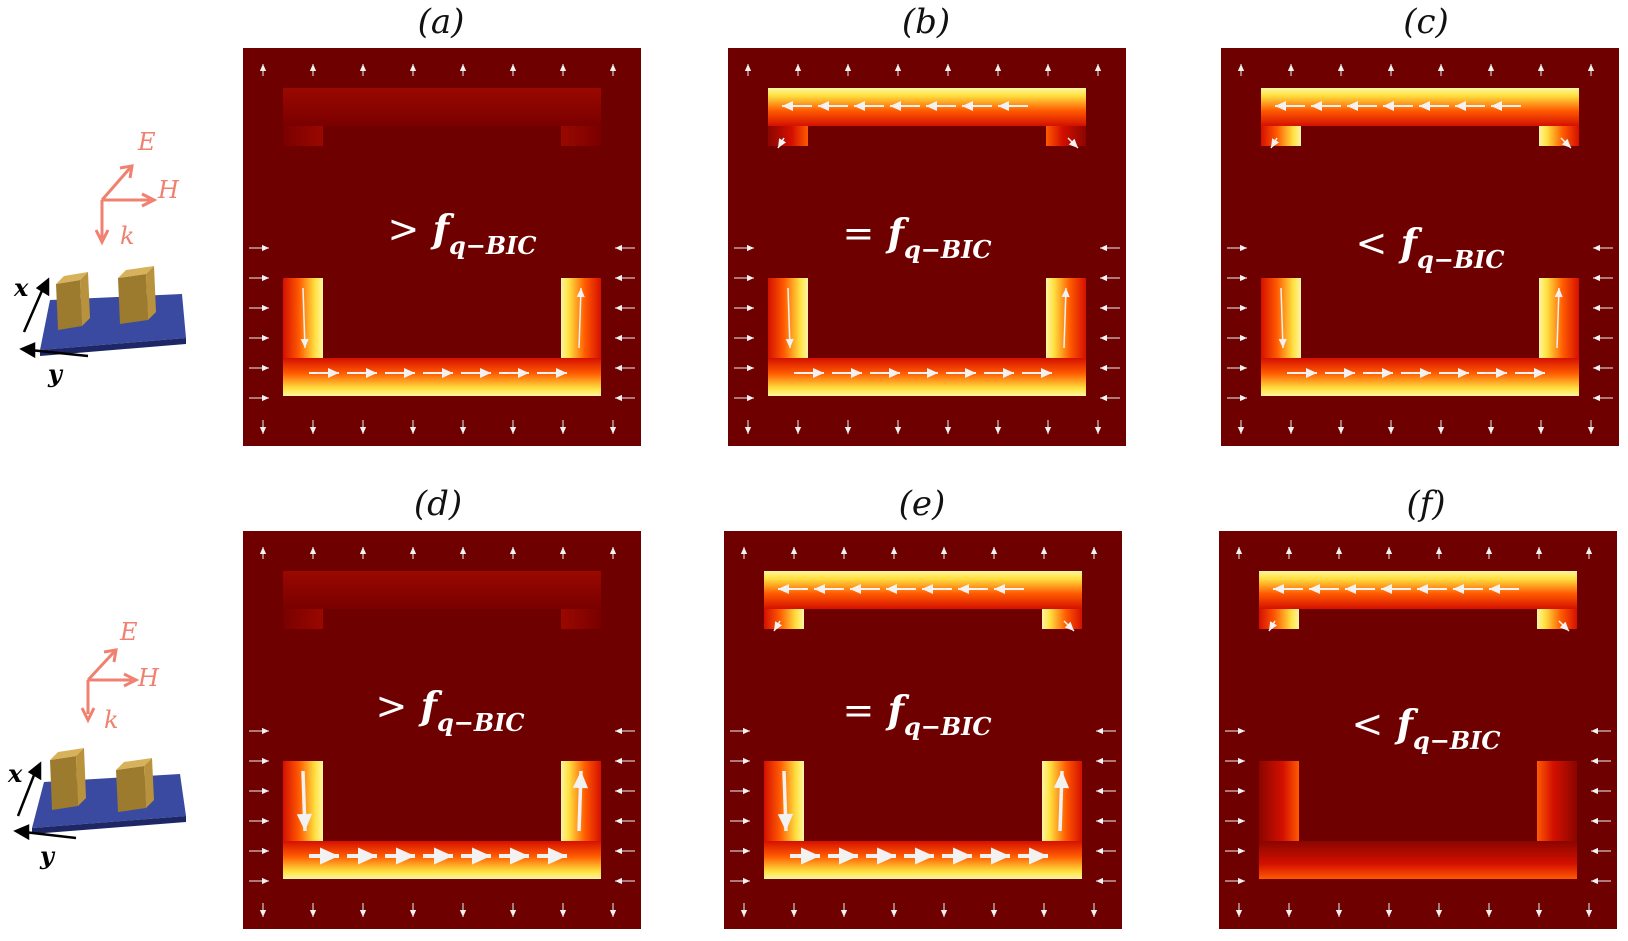 The image size is (1628, 941). What do you see at coordinates (442, 107) in the screenshot?
I see `upper-resonator-bar` at bounding box center [442, 107].